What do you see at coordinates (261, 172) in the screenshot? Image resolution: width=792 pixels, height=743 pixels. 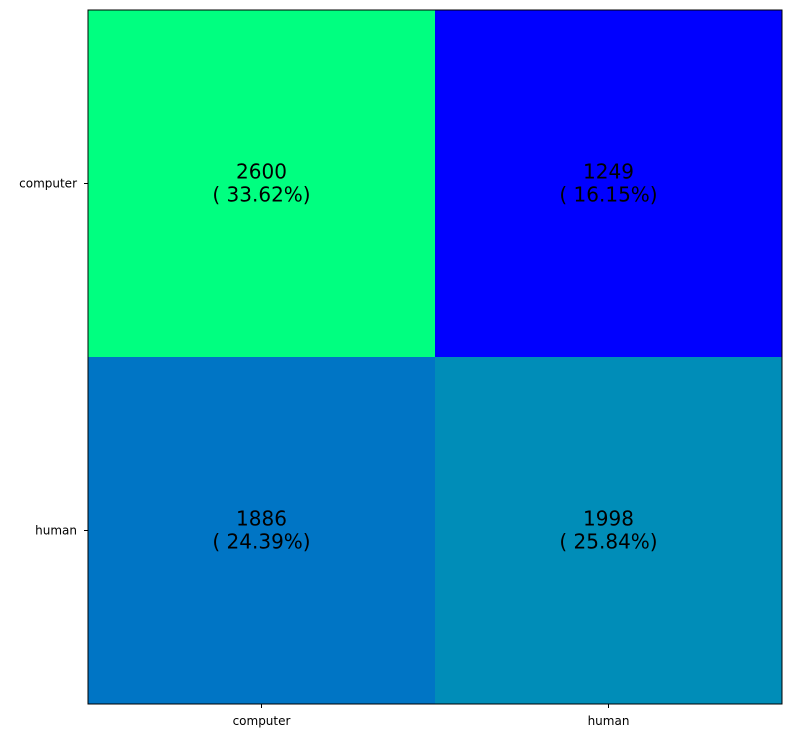 I see `cell-count-label: 2600` at bounding box center [261, 172].